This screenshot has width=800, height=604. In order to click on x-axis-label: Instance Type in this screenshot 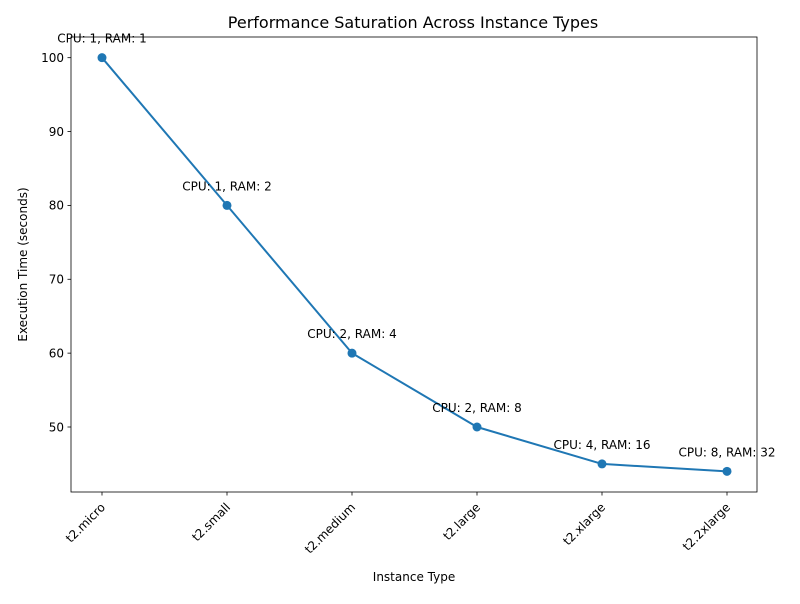, I will do `click(414, 577)`.